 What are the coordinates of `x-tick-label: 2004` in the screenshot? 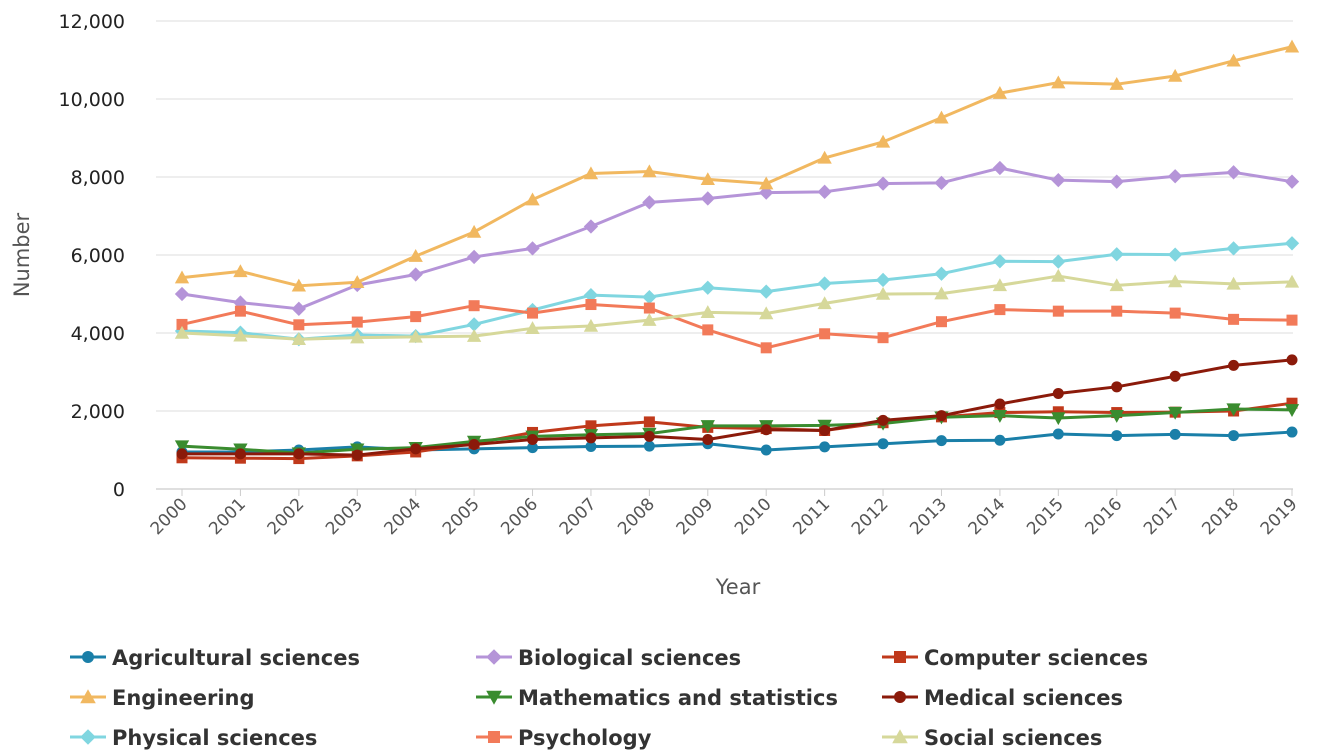 It's located at (402, 516).